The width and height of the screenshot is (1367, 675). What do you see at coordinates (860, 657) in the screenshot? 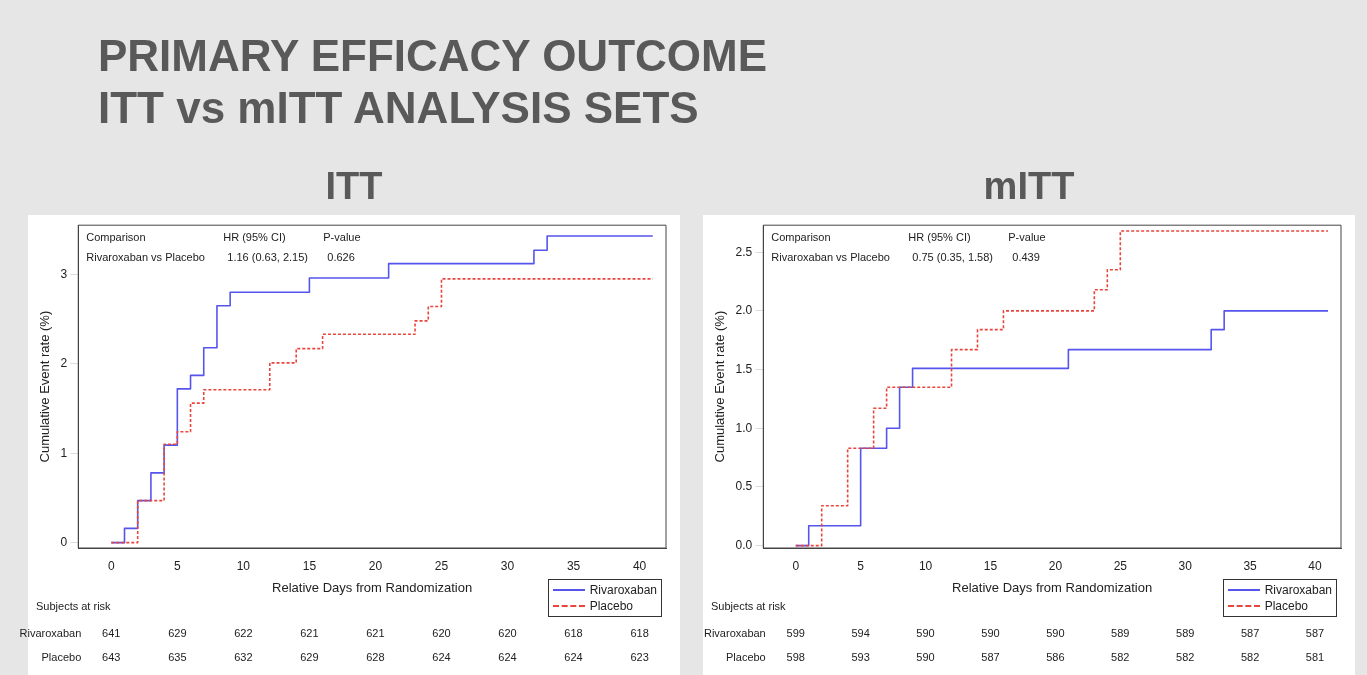
I see `text: 593` at bounding box center [860, 657].